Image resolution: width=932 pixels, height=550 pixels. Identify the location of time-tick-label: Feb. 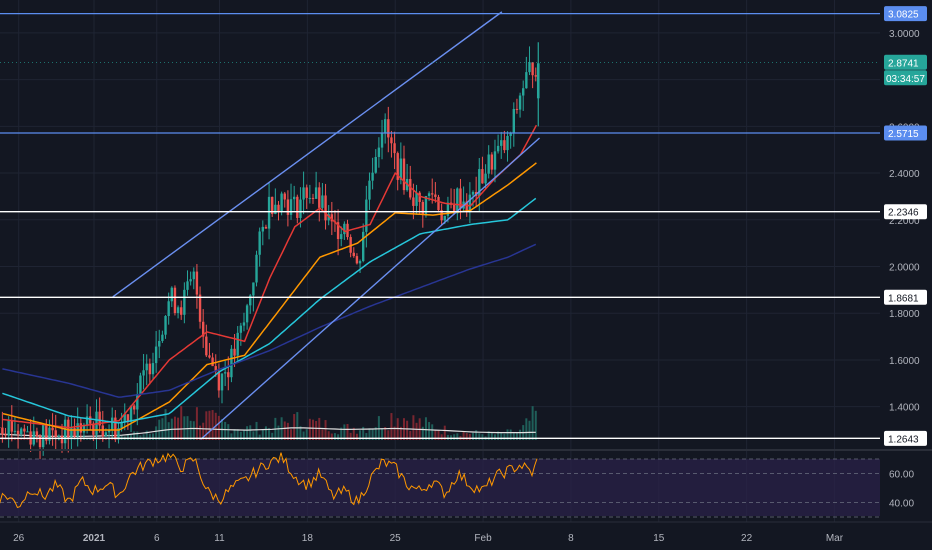
(483, 538).